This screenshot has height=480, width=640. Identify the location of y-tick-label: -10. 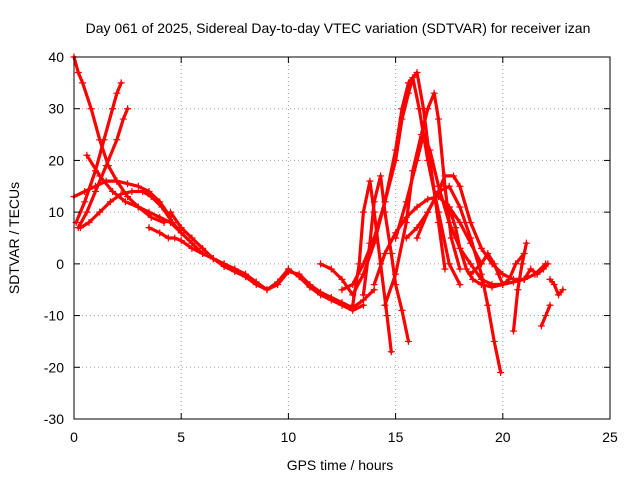
(54, 316).